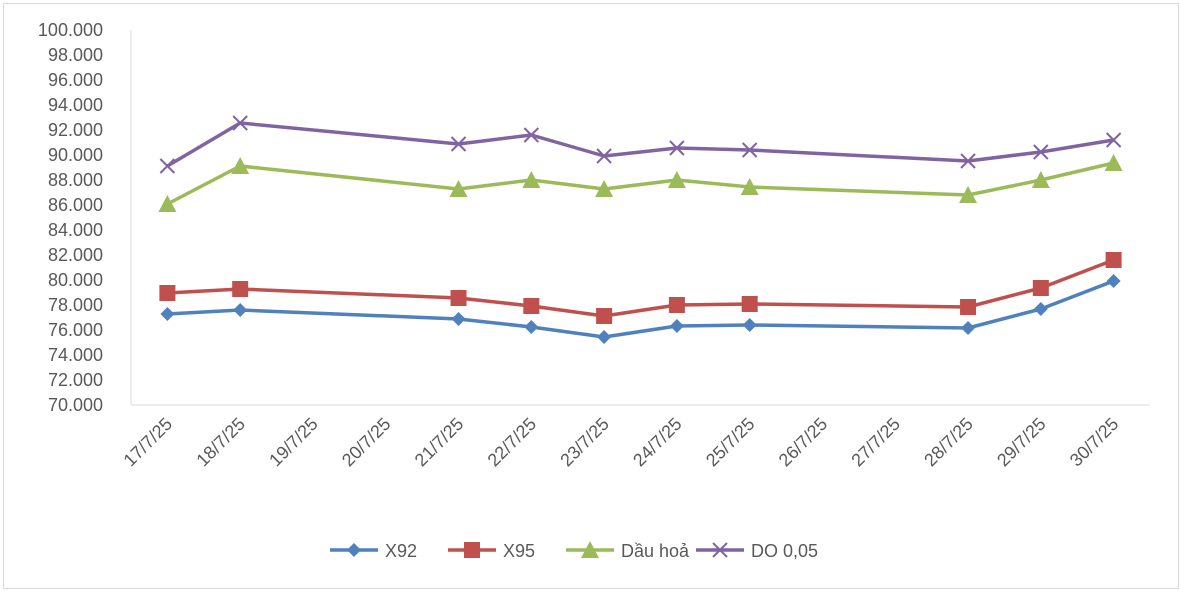 The height and width of the screenshot is (594, 1184). What do you see at coordinates (75, 305) in the screenshot?
I see `y-tick-label: 78.000` at bounding box center [75, 305].